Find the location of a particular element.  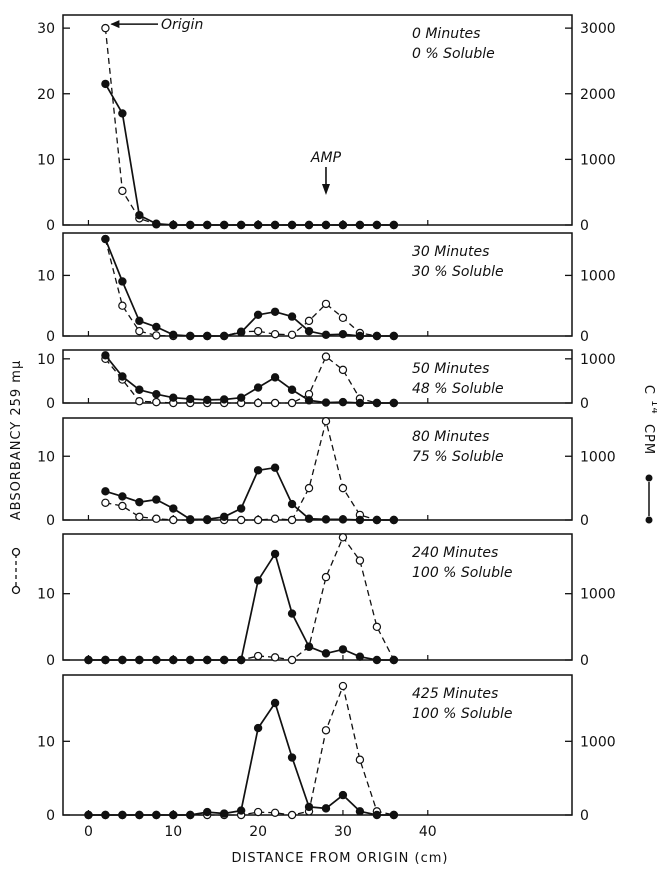

x-tick-label: 40 is located at coordinates (428, 832).